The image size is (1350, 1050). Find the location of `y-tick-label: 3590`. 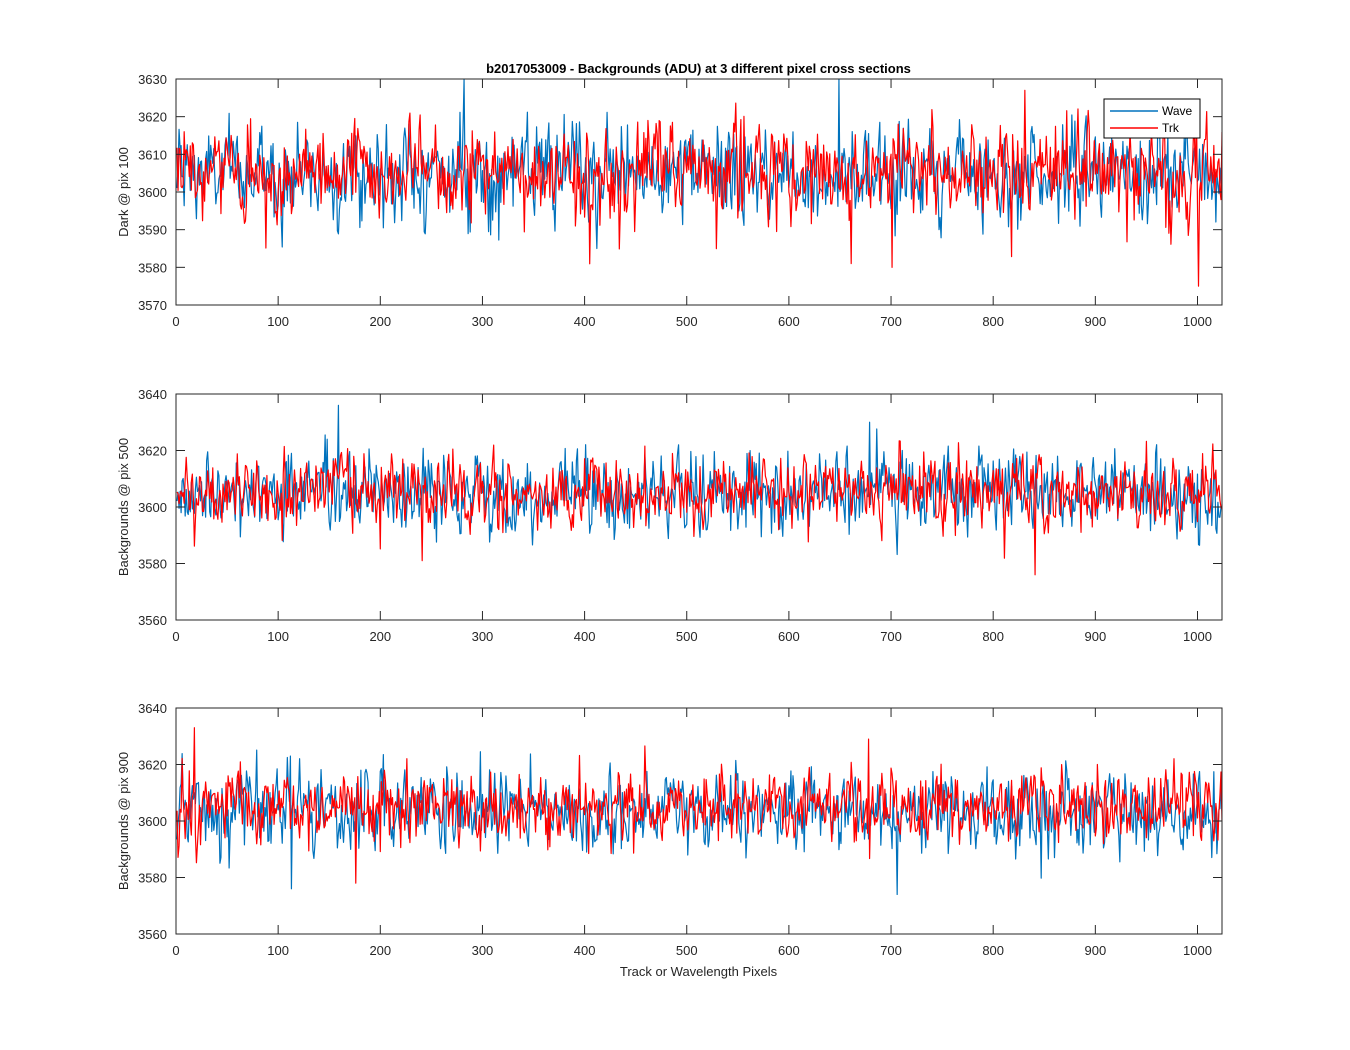

y-tick-label: 3590 is located at coordinates (152, 230).